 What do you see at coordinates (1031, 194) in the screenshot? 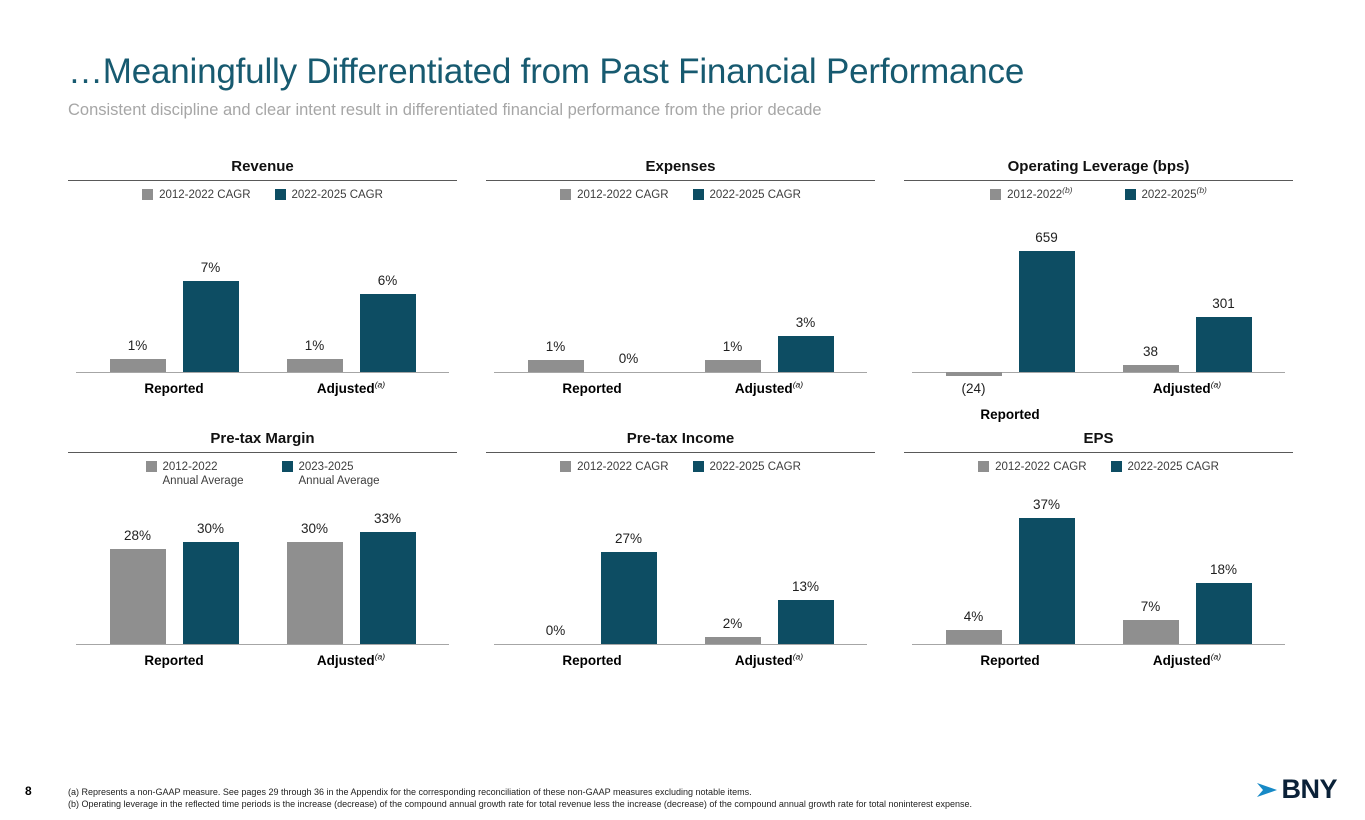
I see `legend-item: 2012-2022(b)` at bounding box center [1031, 194].